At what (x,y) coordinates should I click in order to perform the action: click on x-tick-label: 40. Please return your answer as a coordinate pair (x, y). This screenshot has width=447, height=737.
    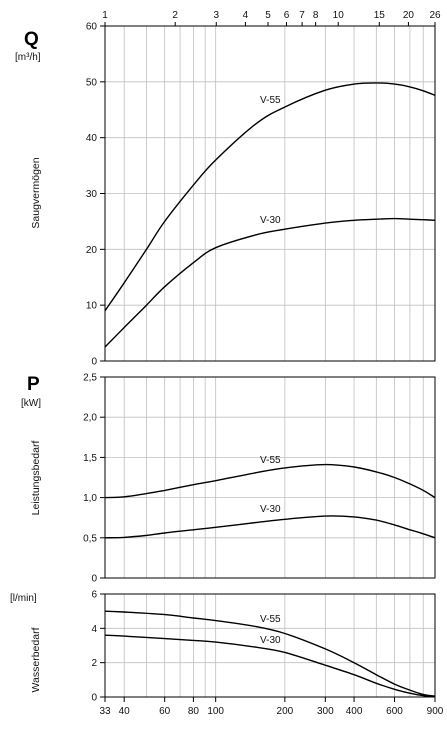
    Looking at the image, I should click on (125, 711).